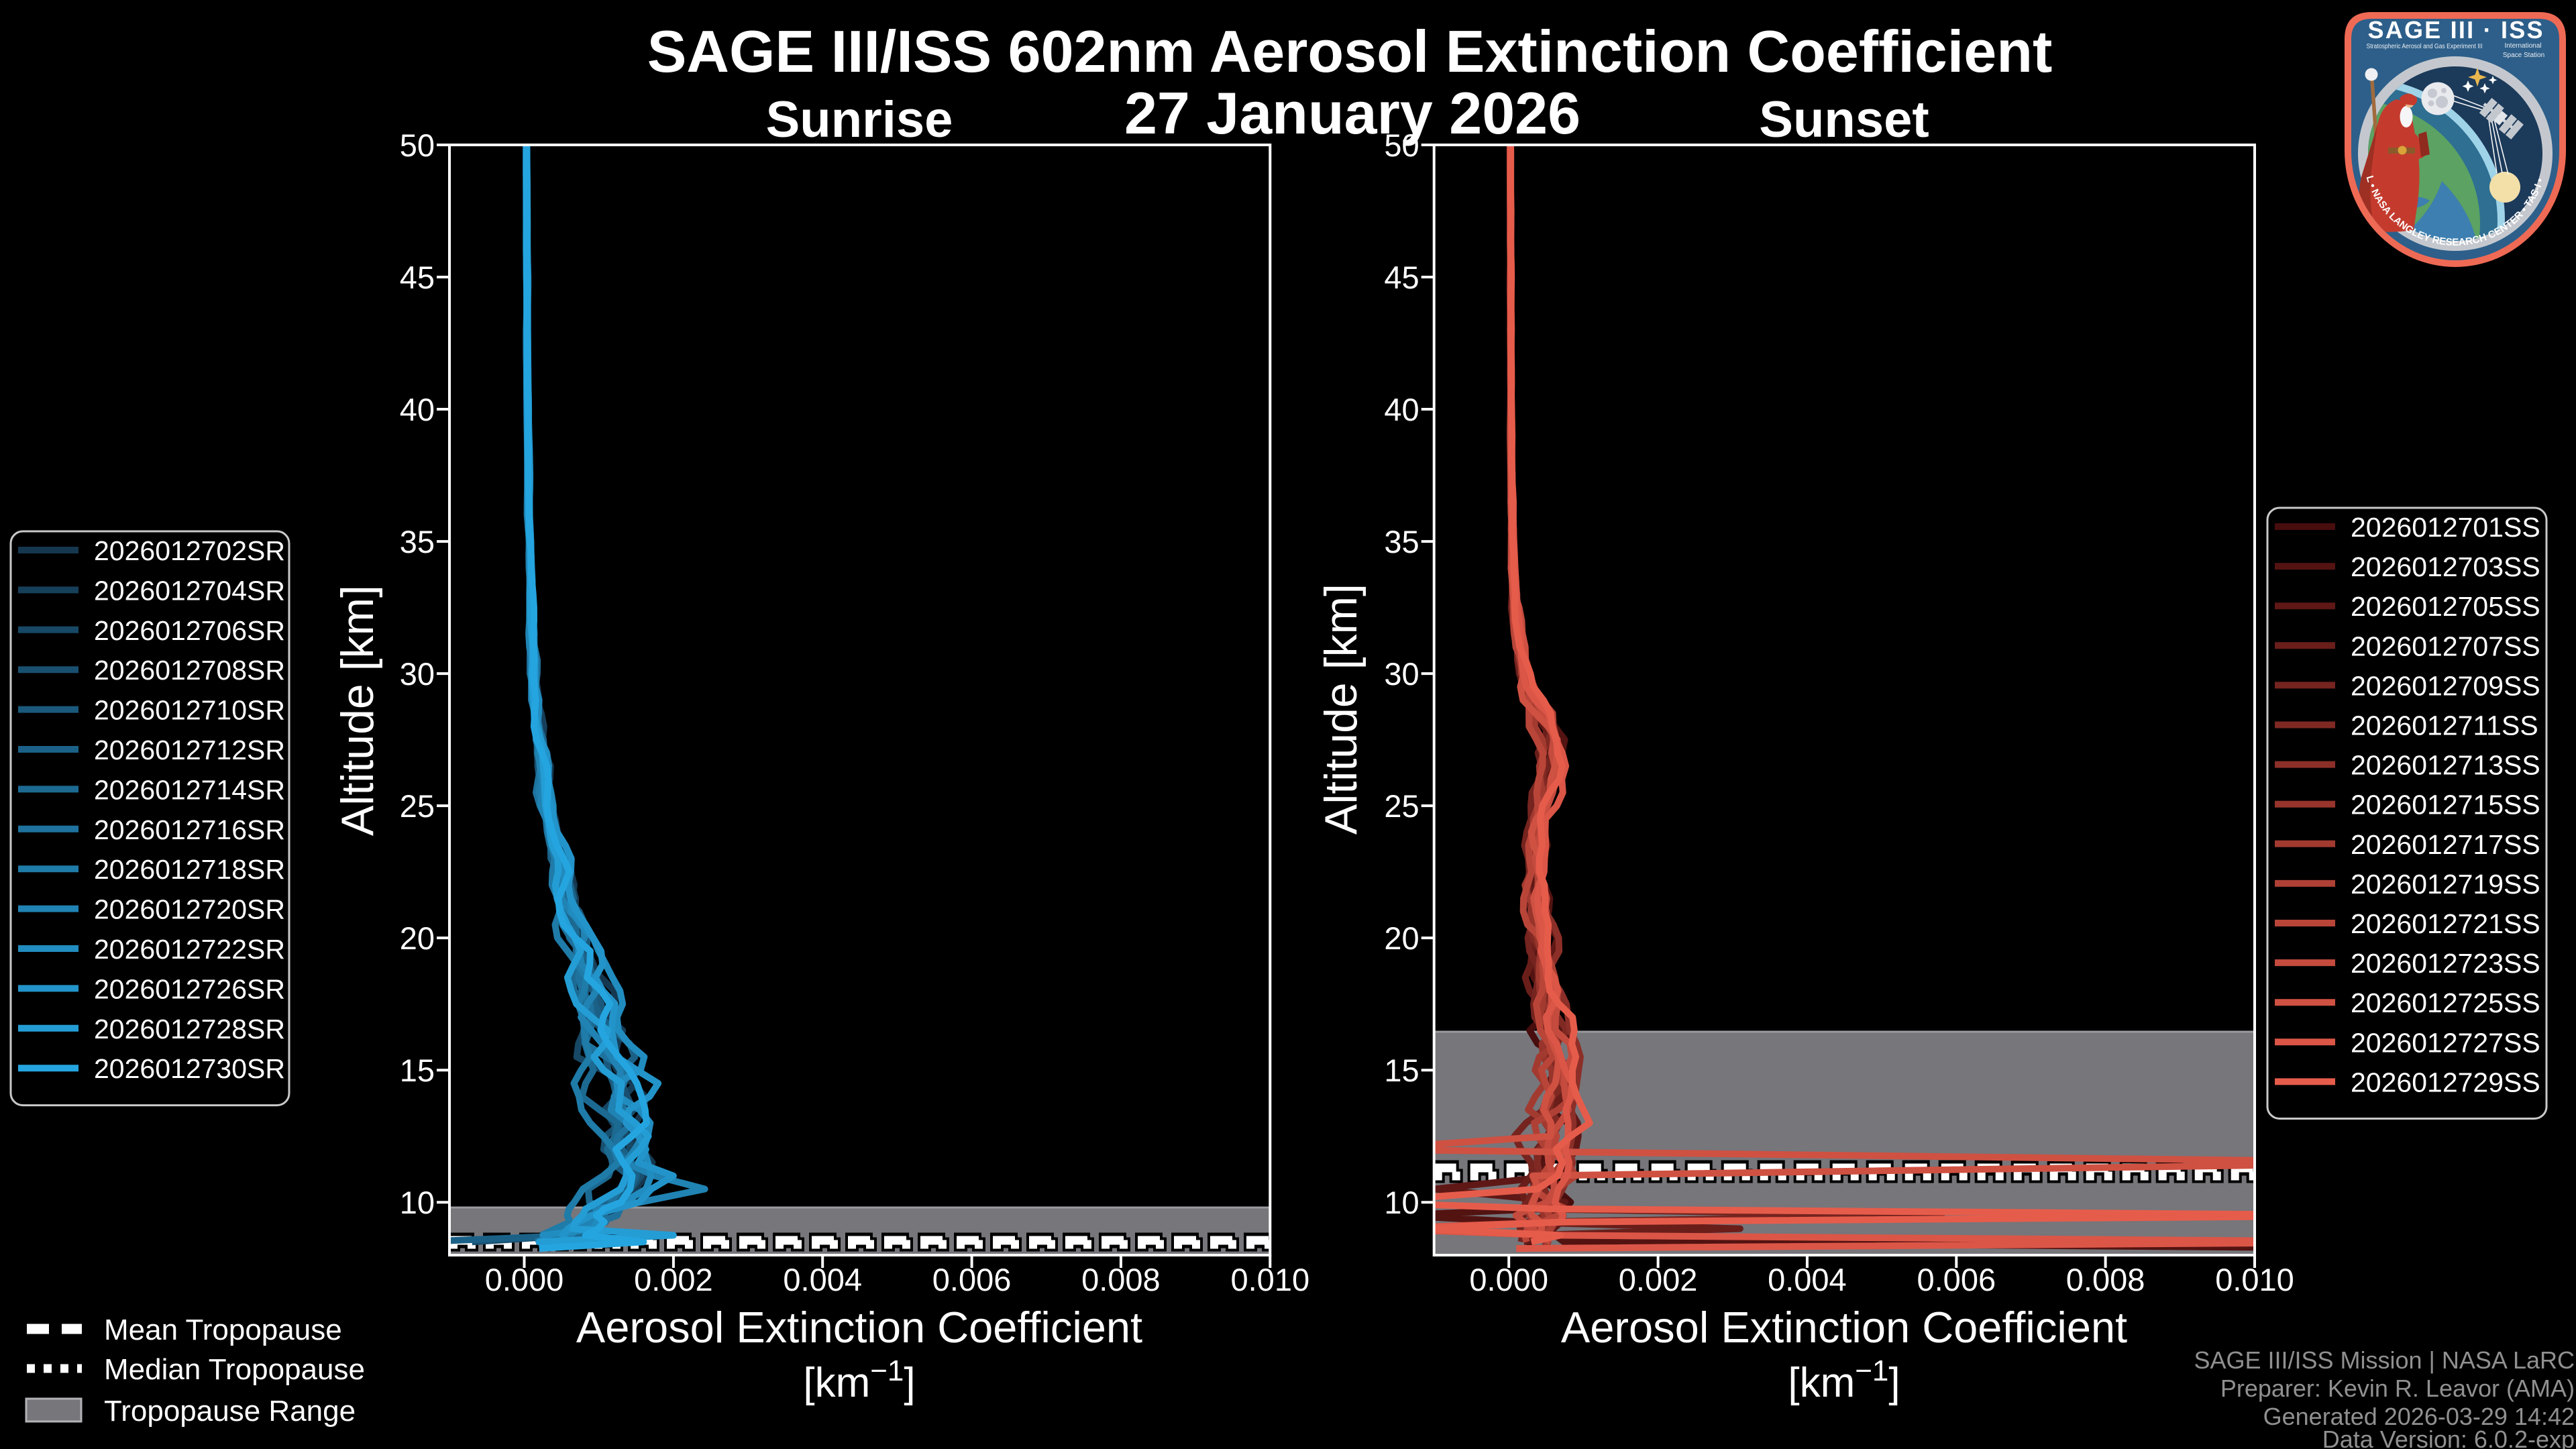 This screenshot has height=1449, width=2576. I want to click on svg-text: 2026012723SS, so click(2445, 963).